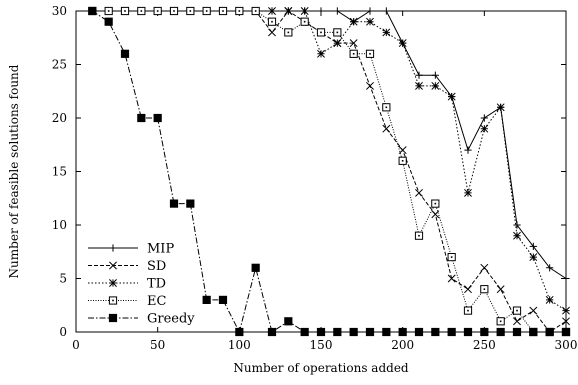 This screenshot has width=578, height=385. What do you see at coordinates (157, 345) in the screenshot?
I see `x-tick-label: 50` at bounding box center [157, 345].